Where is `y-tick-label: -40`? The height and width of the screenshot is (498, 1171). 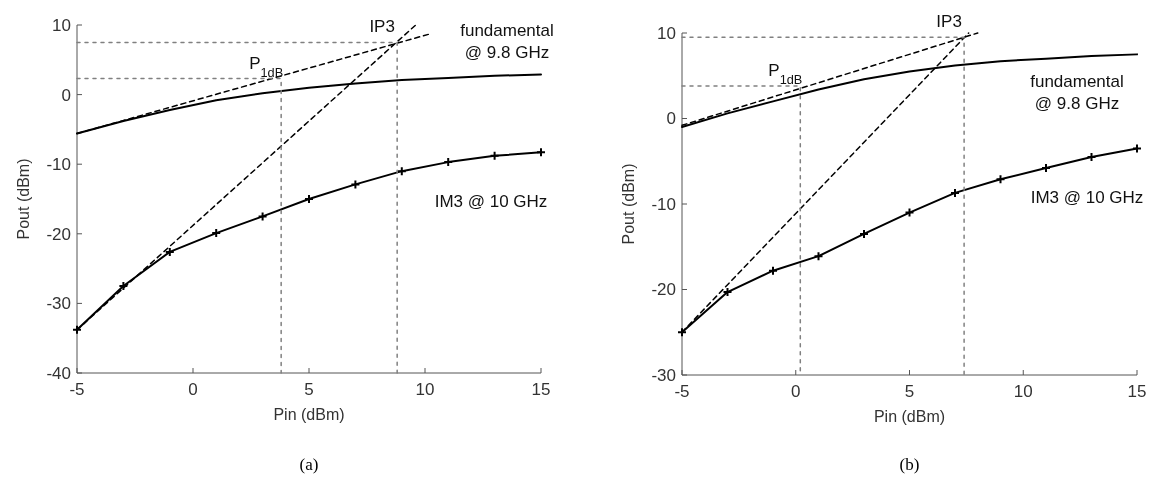 y-tick-label: -40 is located at coordinates (58, 373).